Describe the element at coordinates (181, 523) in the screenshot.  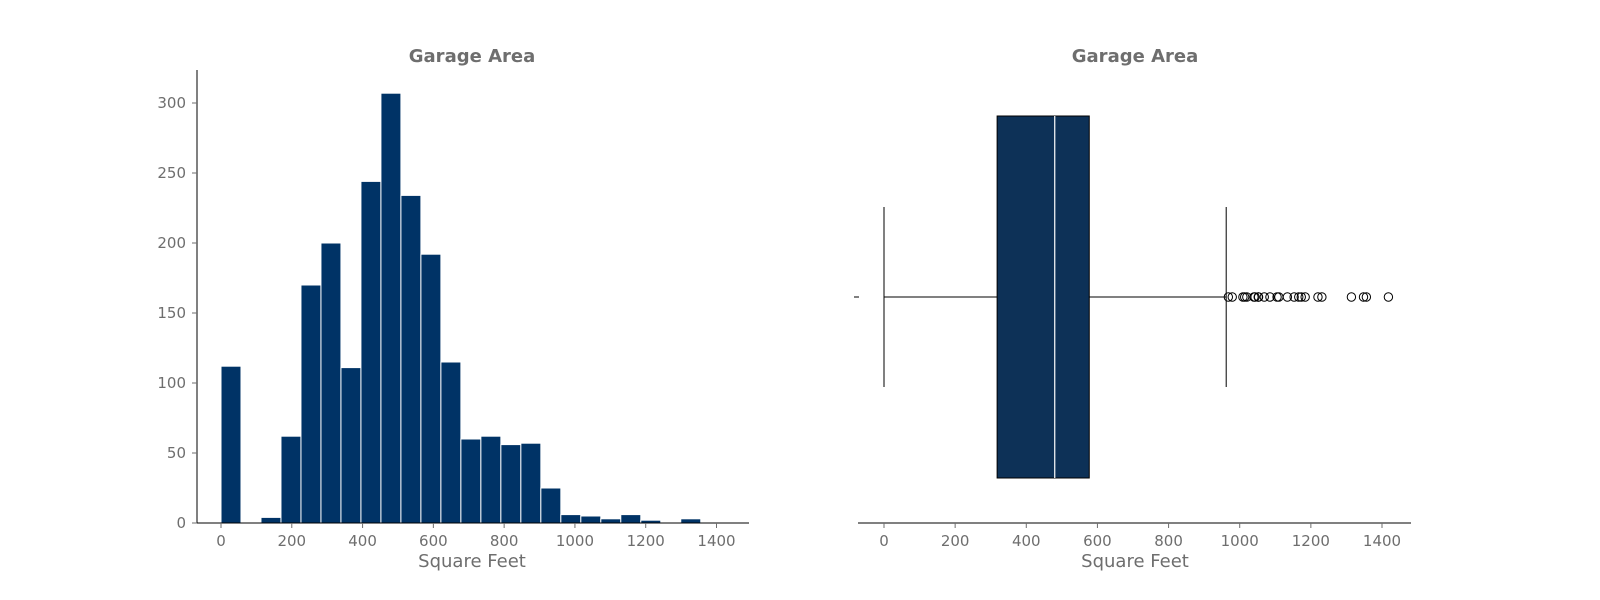
I see `histogram-y-tick-label: 0` at that location.